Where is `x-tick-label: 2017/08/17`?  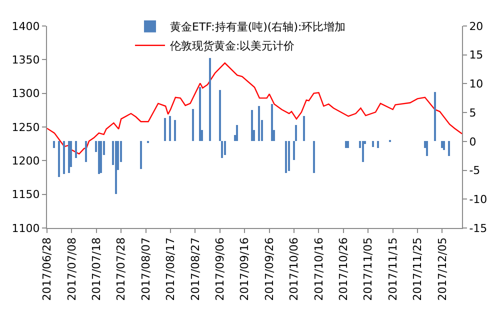 x-tick-label: 2017/08/17 is located at coordinates (171, 269).